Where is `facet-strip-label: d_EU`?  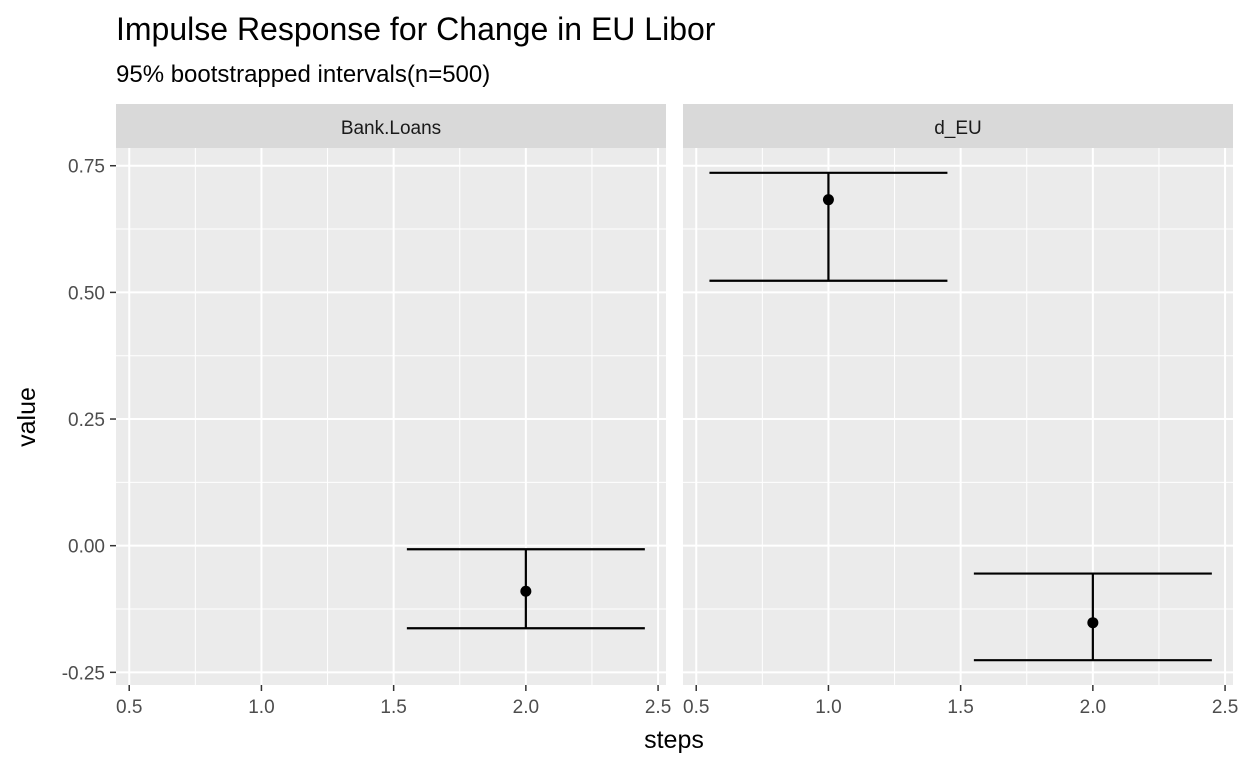 facet-strip-label: d_EU is located at coordinates (958, 128).